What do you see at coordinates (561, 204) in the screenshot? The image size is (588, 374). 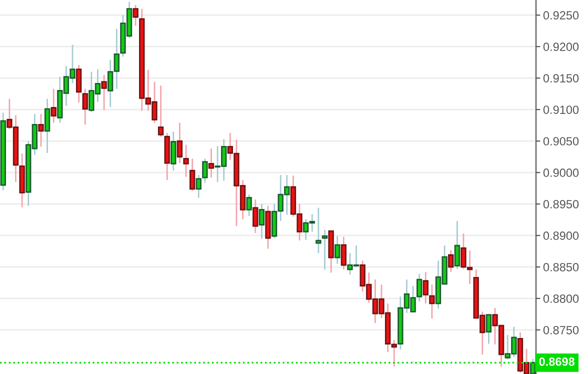 I see `y-tick-label: 0.8950` at bounding box center [561, 204].